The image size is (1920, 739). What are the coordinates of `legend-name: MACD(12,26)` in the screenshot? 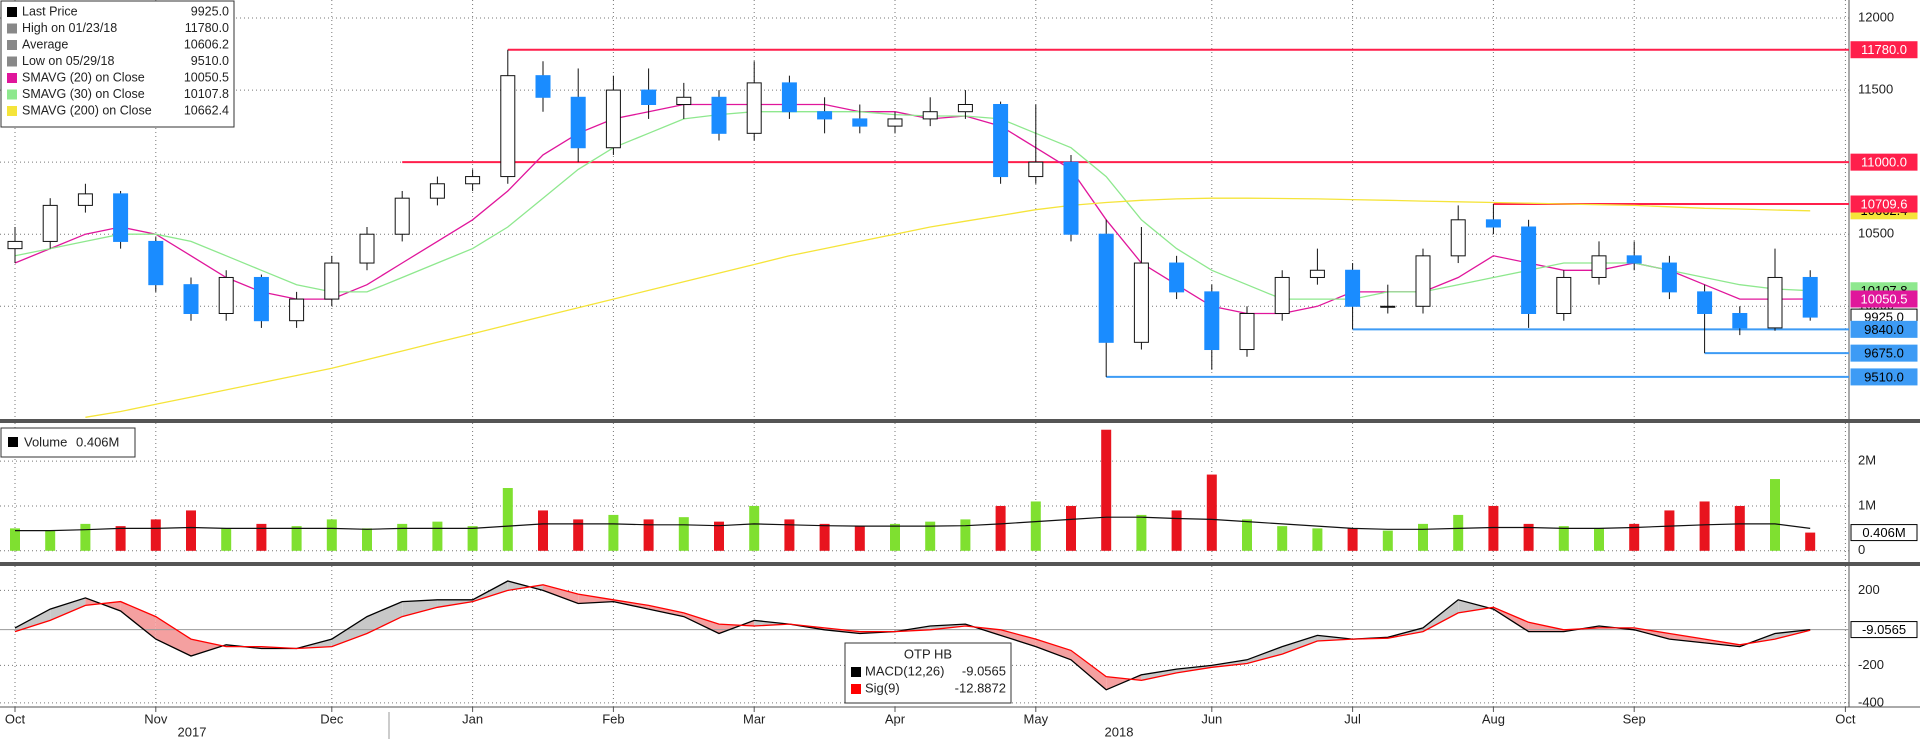 It's located at (904, 670).